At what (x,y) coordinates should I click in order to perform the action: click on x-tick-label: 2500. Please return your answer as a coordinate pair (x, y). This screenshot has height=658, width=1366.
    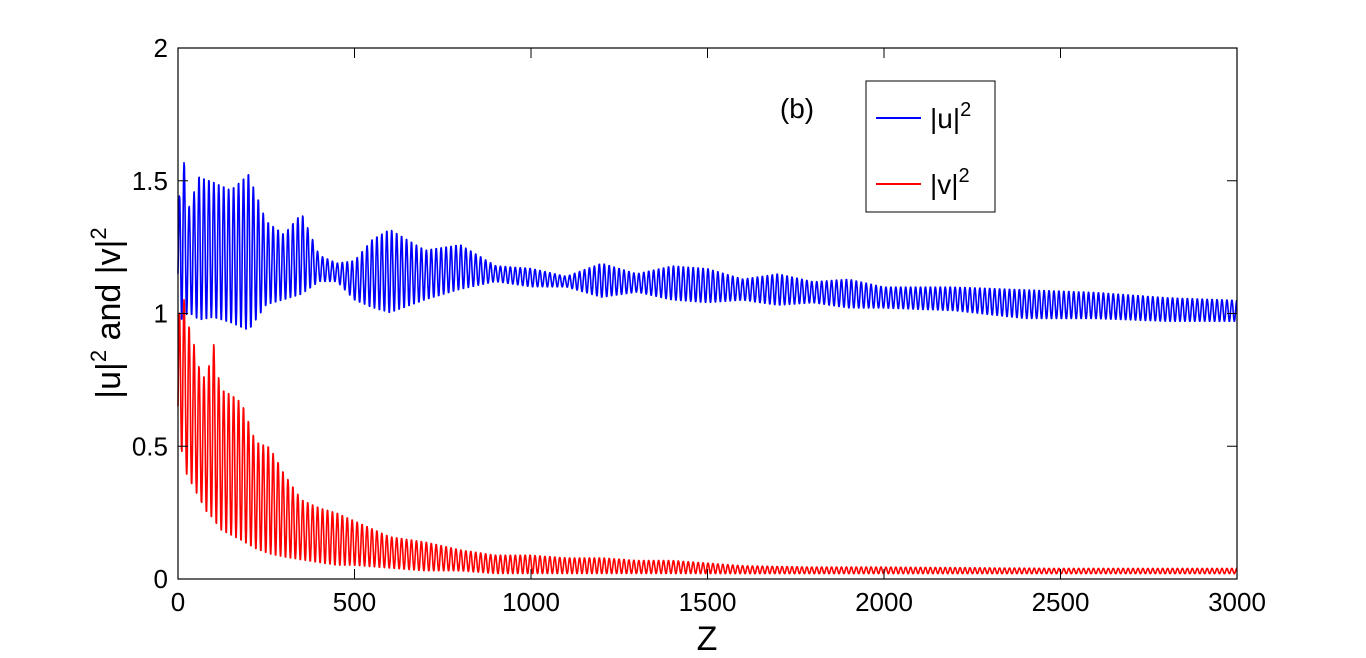
    Looking at the image, I should click on (1061, 602).